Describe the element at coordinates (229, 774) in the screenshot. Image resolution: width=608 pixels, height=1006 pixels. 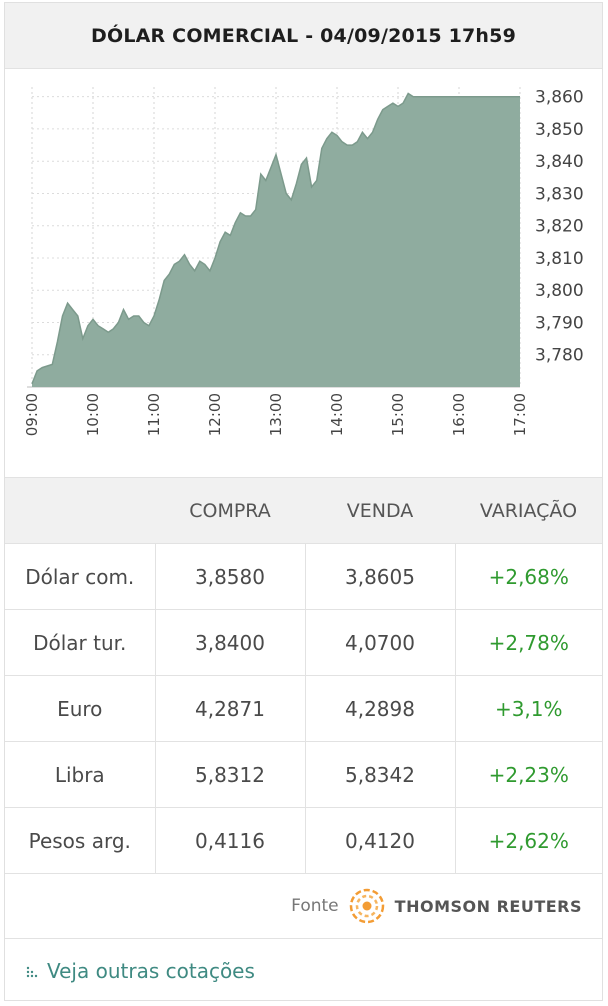
I see `compra-value: 5,8312` at that location.